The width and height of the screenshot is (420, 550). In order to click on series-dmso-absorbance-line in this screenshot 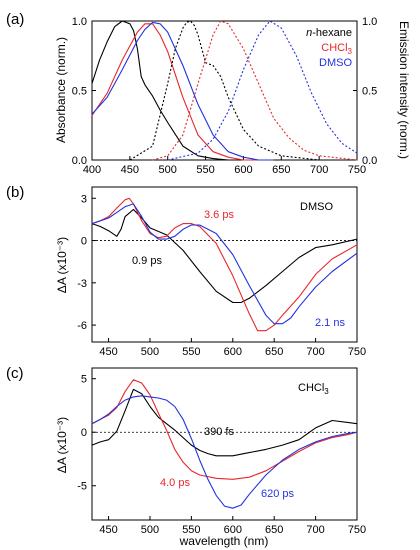, I will do `click(182, 91)`.